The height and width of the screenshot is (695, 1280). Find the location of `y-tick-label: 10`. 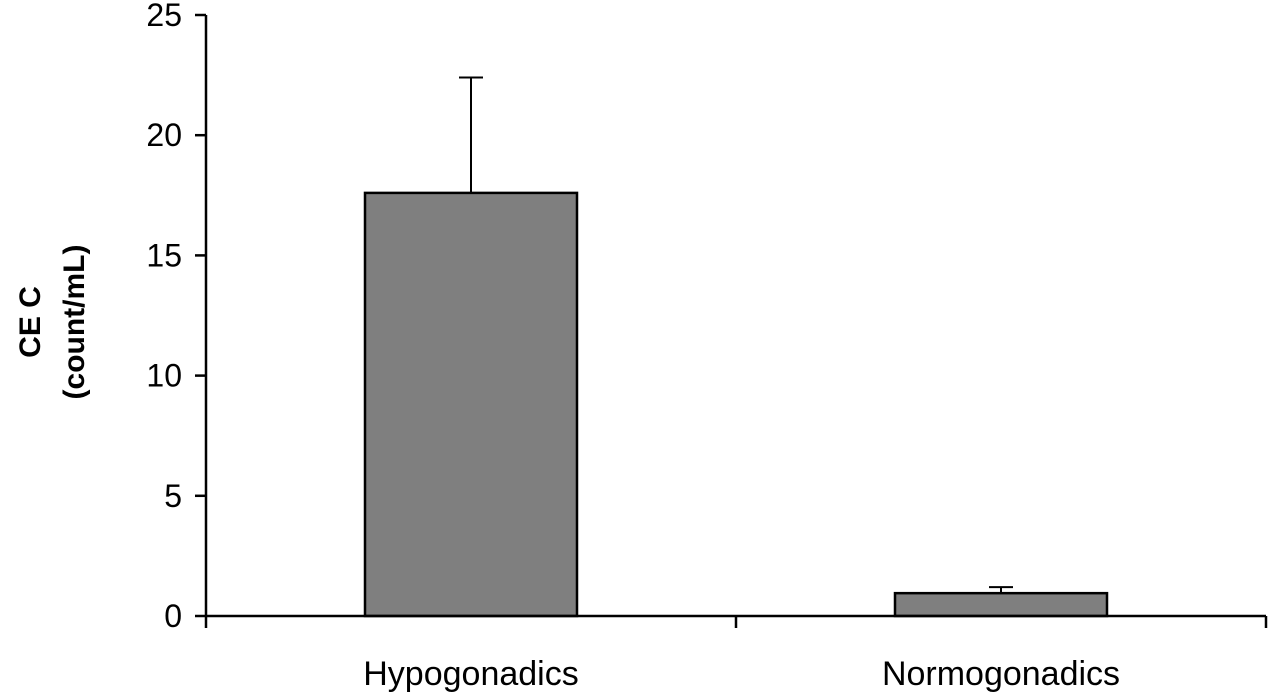

y-tick-label: 10 is located at coordinates (164, 376).